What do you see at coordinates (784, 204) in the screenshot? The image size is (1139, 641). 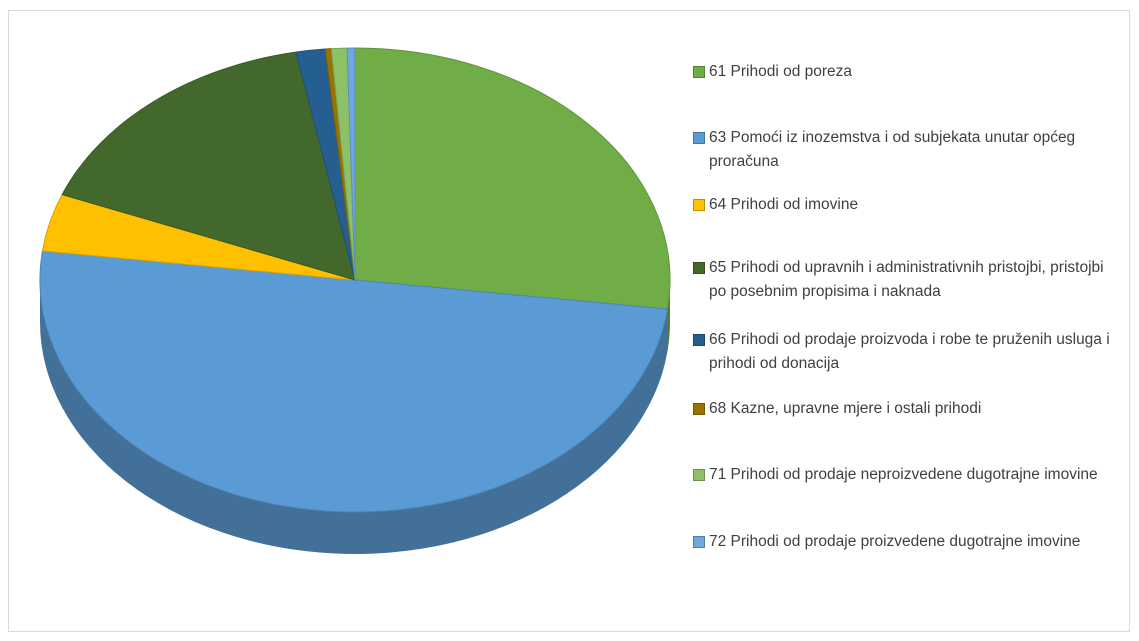 I see `legend-label: 64 Prihodi od imovine` at bounding box center [784, 204].